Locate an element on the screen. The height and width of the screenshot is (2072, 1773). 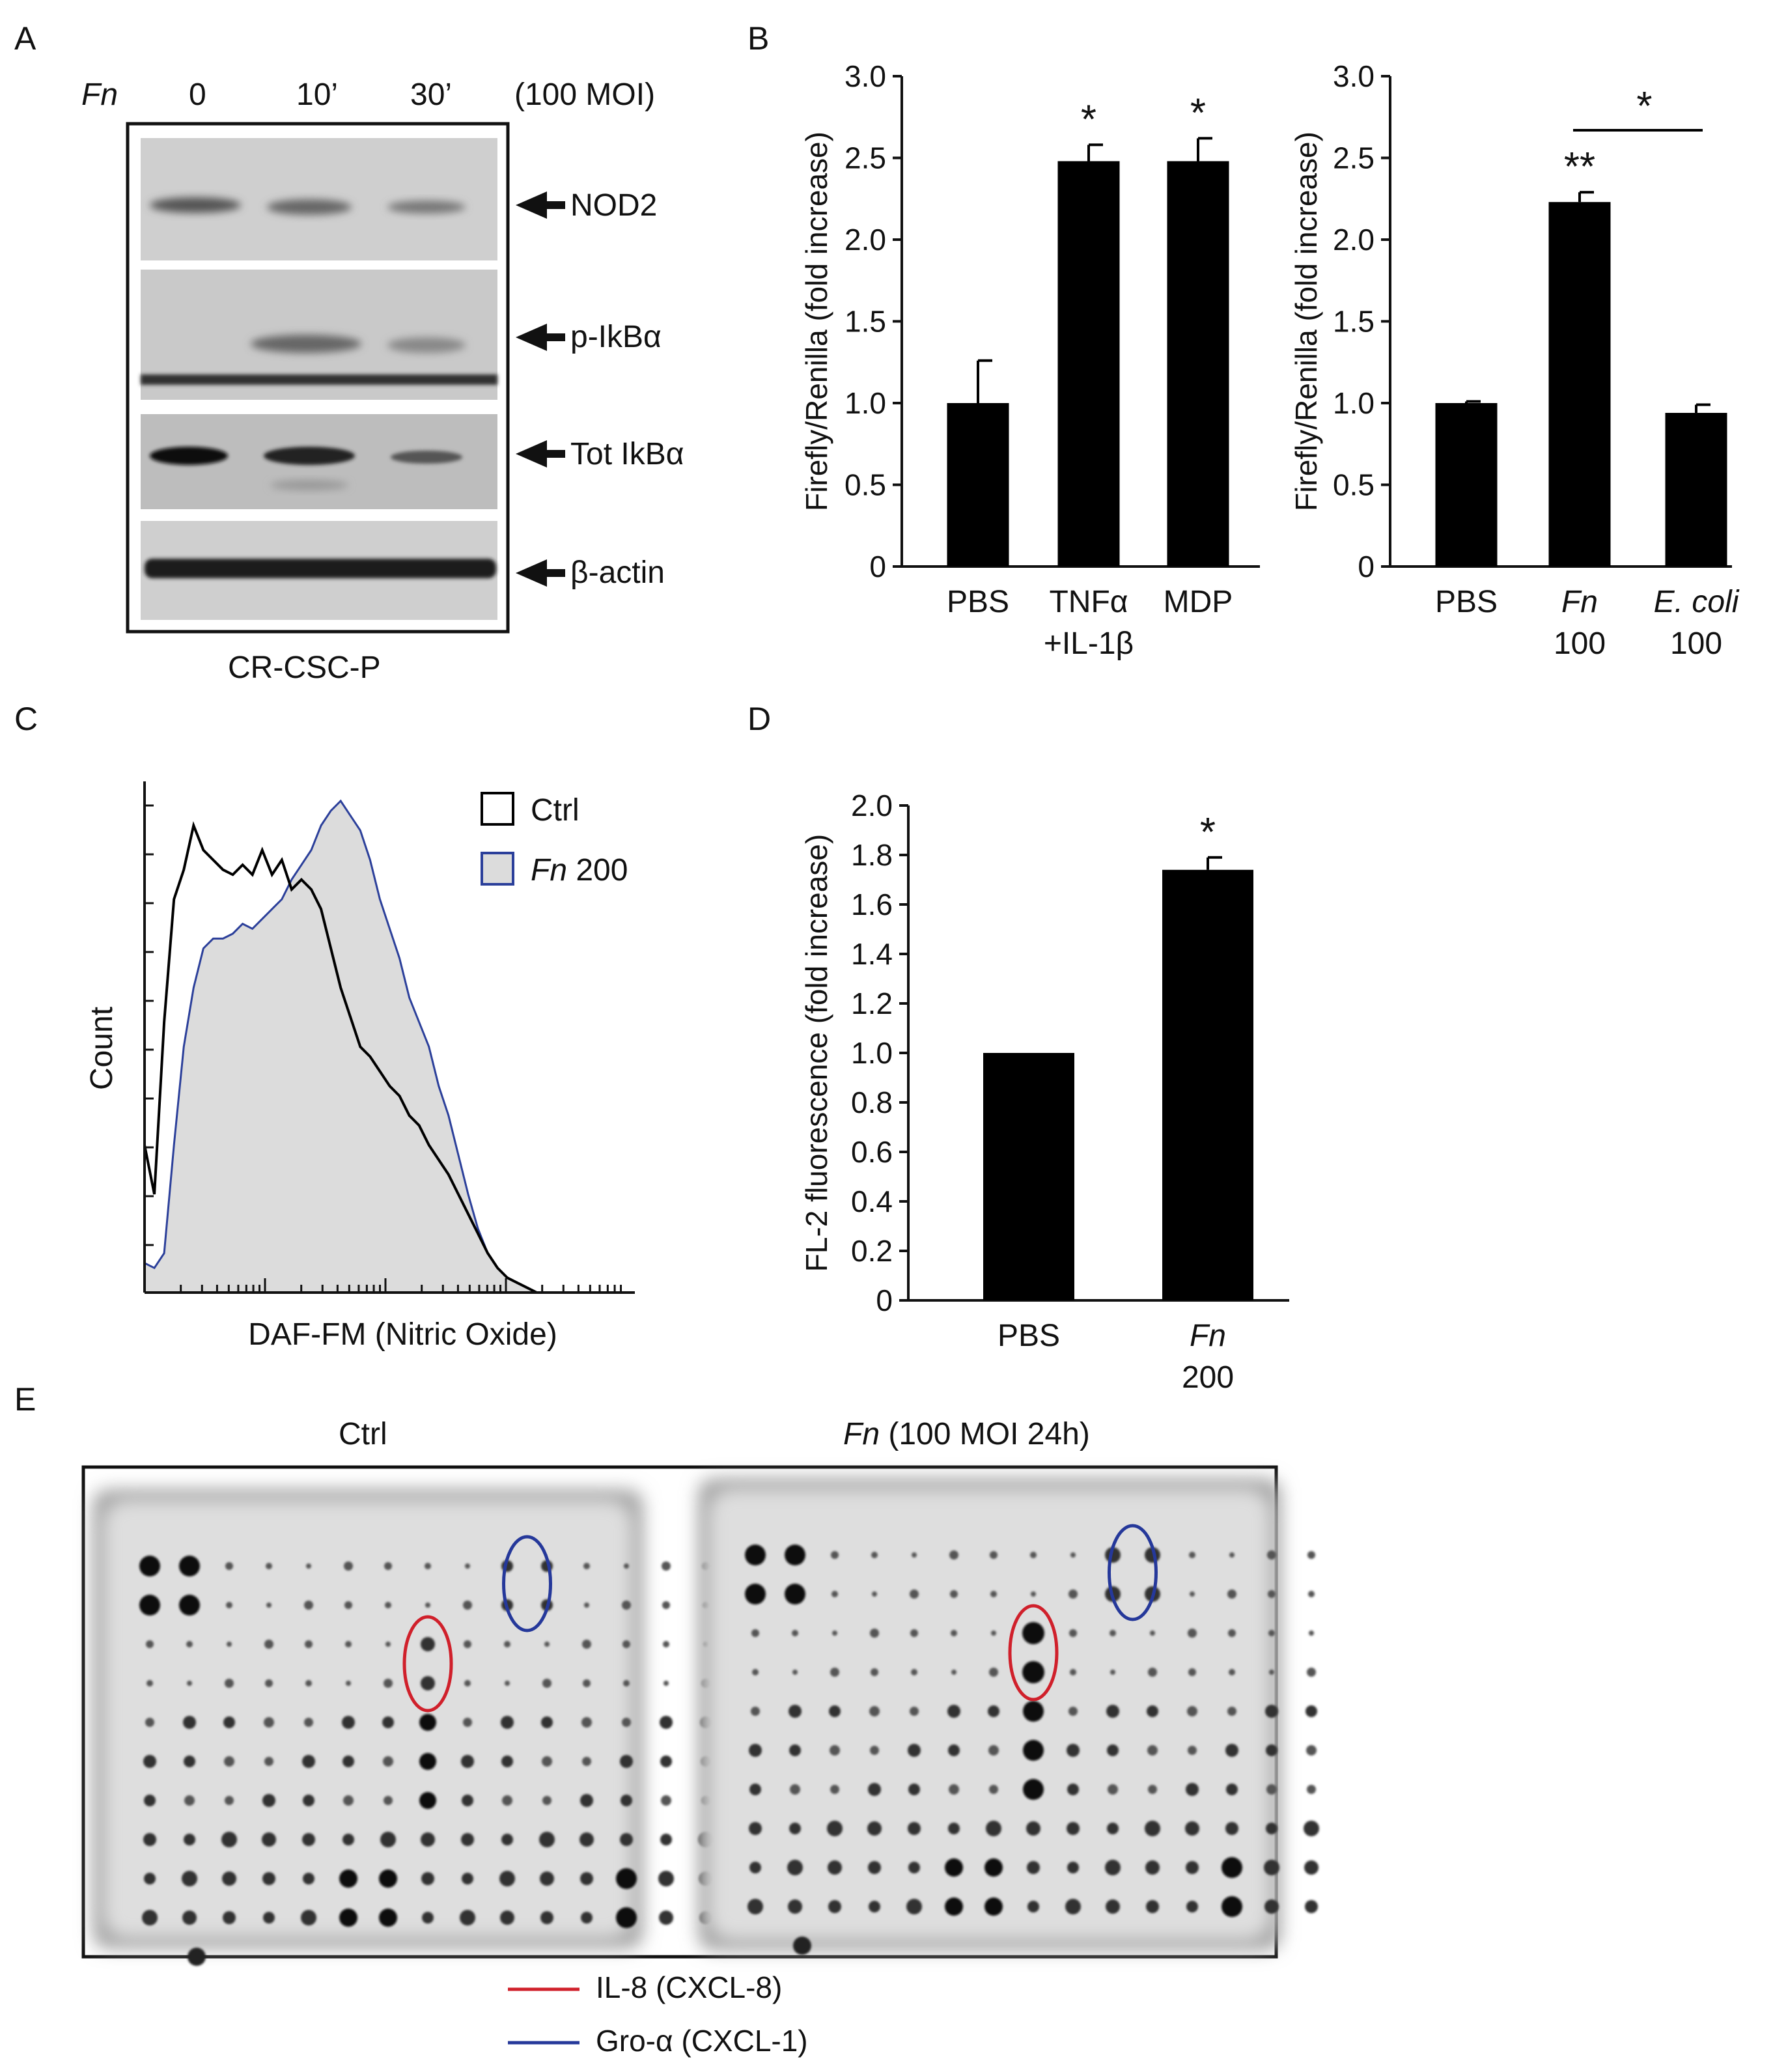
array-title-fn-rest: (100 MOI 24h) is located at coordinates (989, 1434).